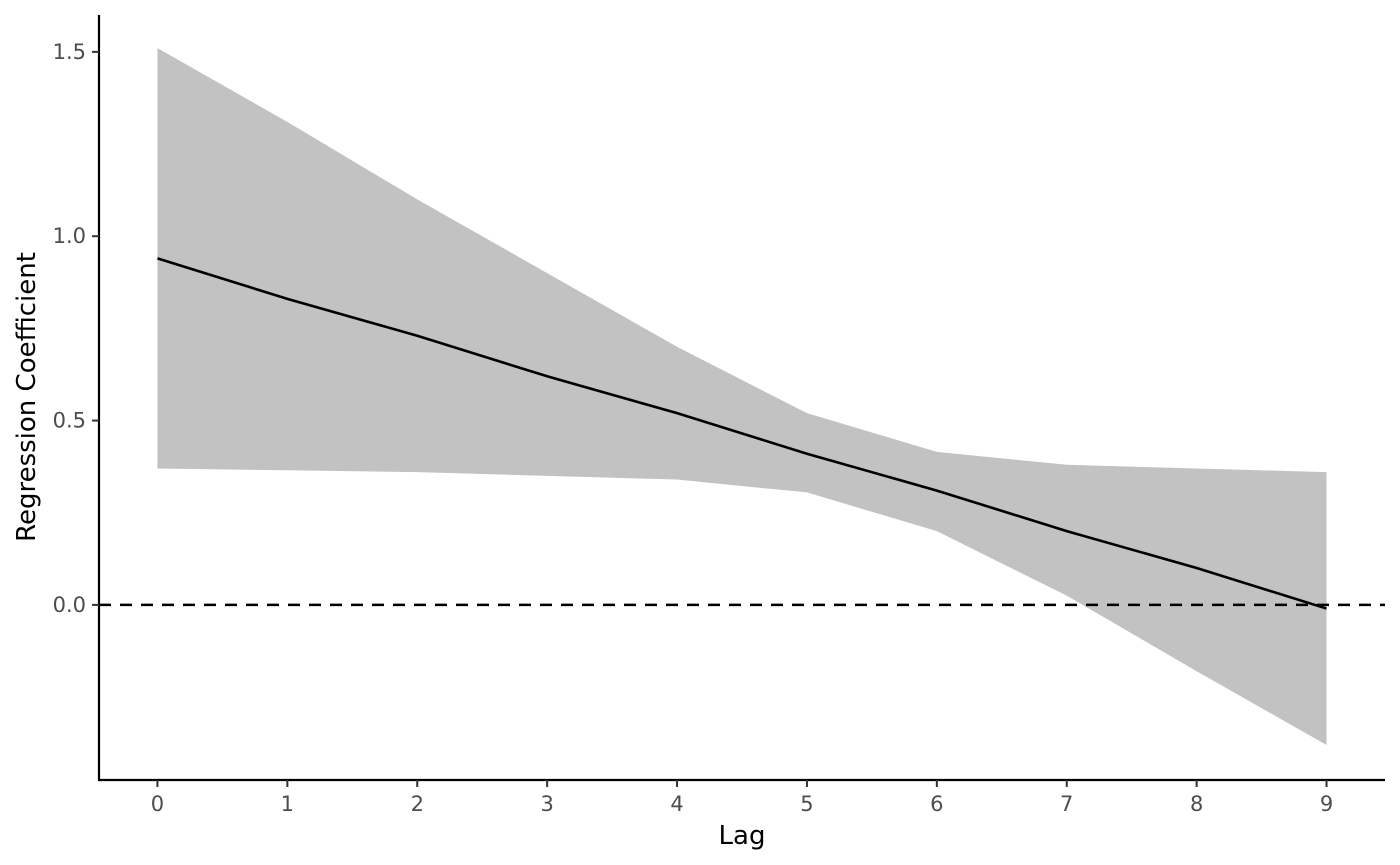 The height and width of the screenshot is (865, 1400). What do you see at coordinates (806, 804) in the screenshot?
I see `x-tick-label: 5` at bounding box center [806, 804].